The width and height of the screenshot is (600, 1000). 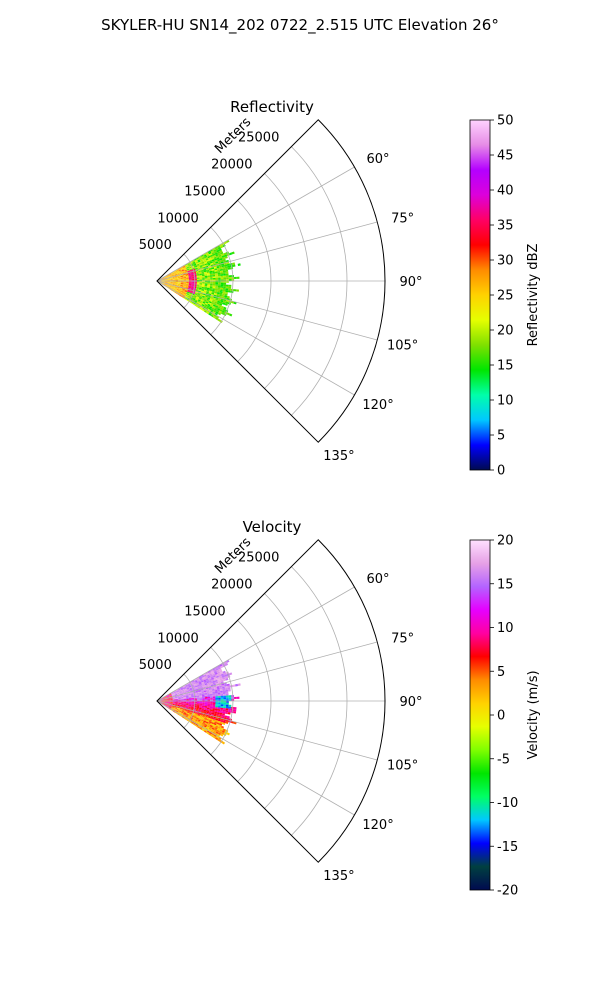 What do you see at coordinates (204, 191) in the screenshot?
I see `radial-tick-label: 15000` at bounding box center [204, 191].